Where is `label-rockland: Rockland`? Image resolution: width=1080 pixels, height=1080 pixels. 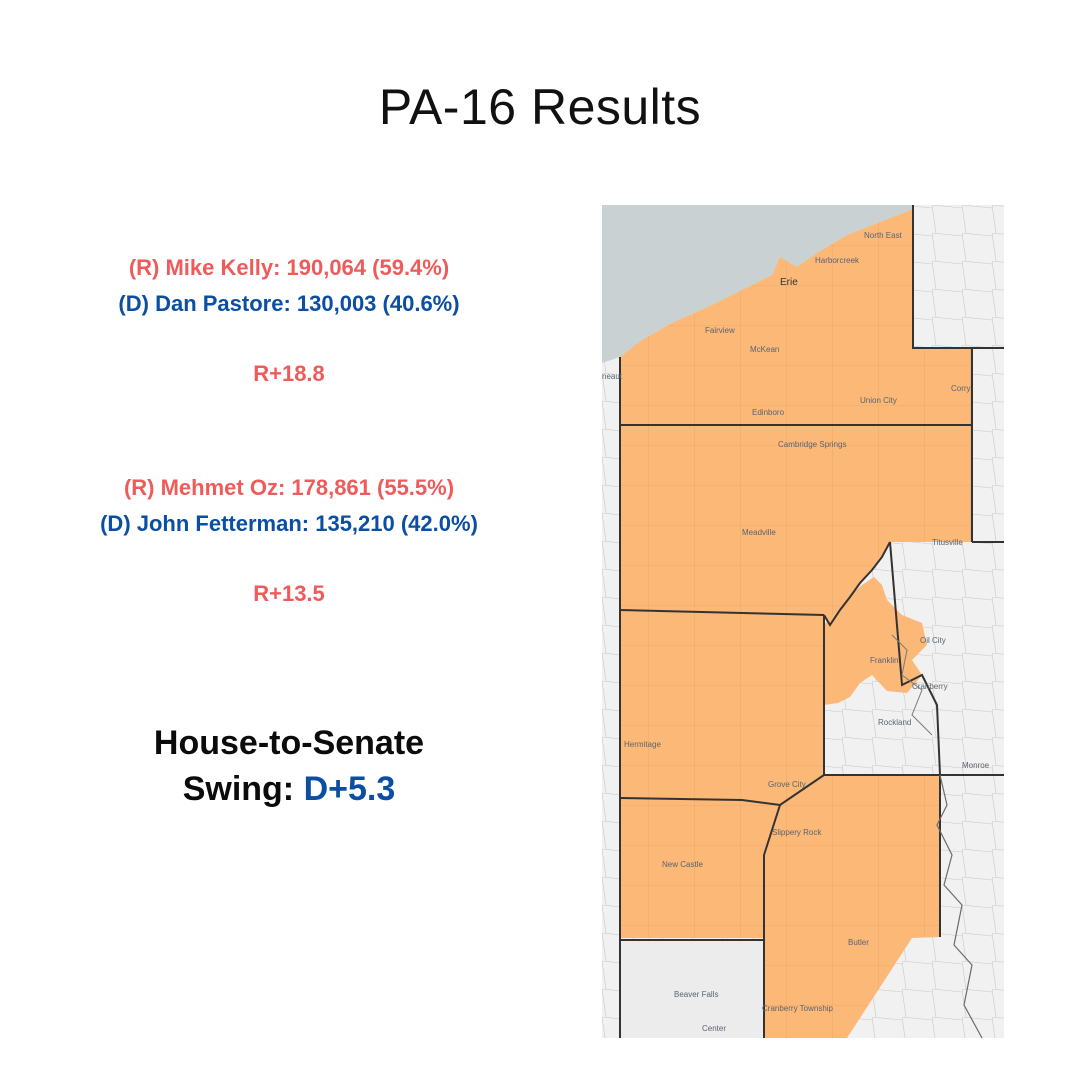 label-rockland: Rockland is located at coordinates (894, 722).